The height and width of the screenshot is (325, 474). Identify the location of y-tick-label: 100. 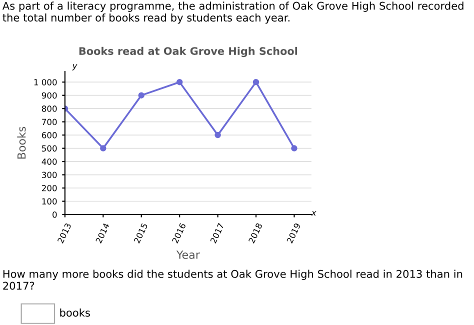
(49, 201).